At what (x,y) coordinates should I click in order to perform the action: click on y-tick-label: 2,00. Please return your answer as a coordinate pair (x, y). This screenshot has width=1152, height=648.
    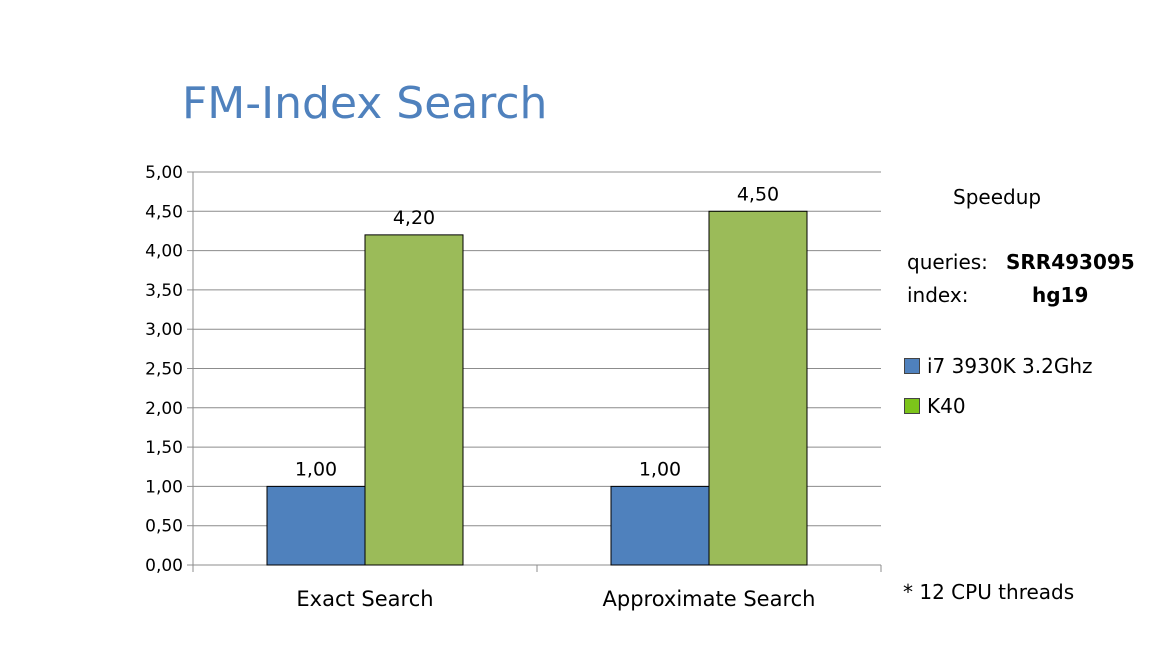
    Looking at the image, I should click on (164, 409).